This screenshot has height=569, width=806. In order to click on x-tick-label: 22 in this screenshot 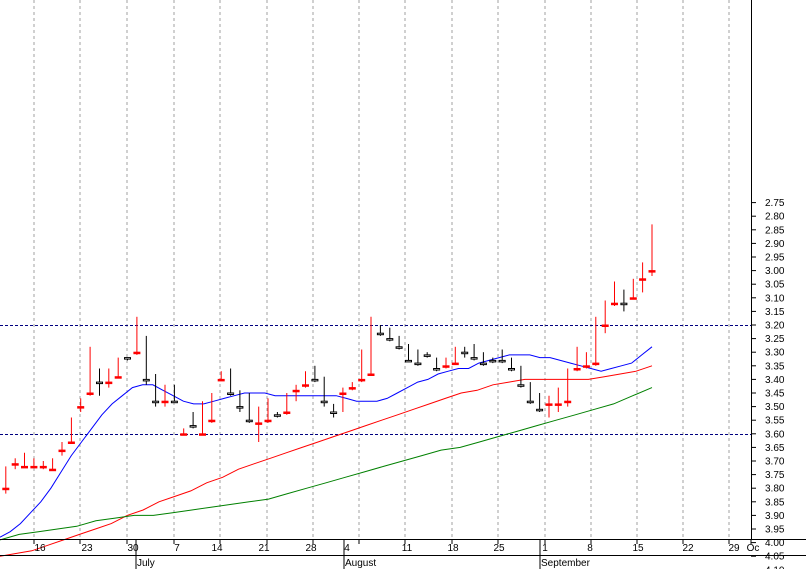, I will do `click(688, 548)`.